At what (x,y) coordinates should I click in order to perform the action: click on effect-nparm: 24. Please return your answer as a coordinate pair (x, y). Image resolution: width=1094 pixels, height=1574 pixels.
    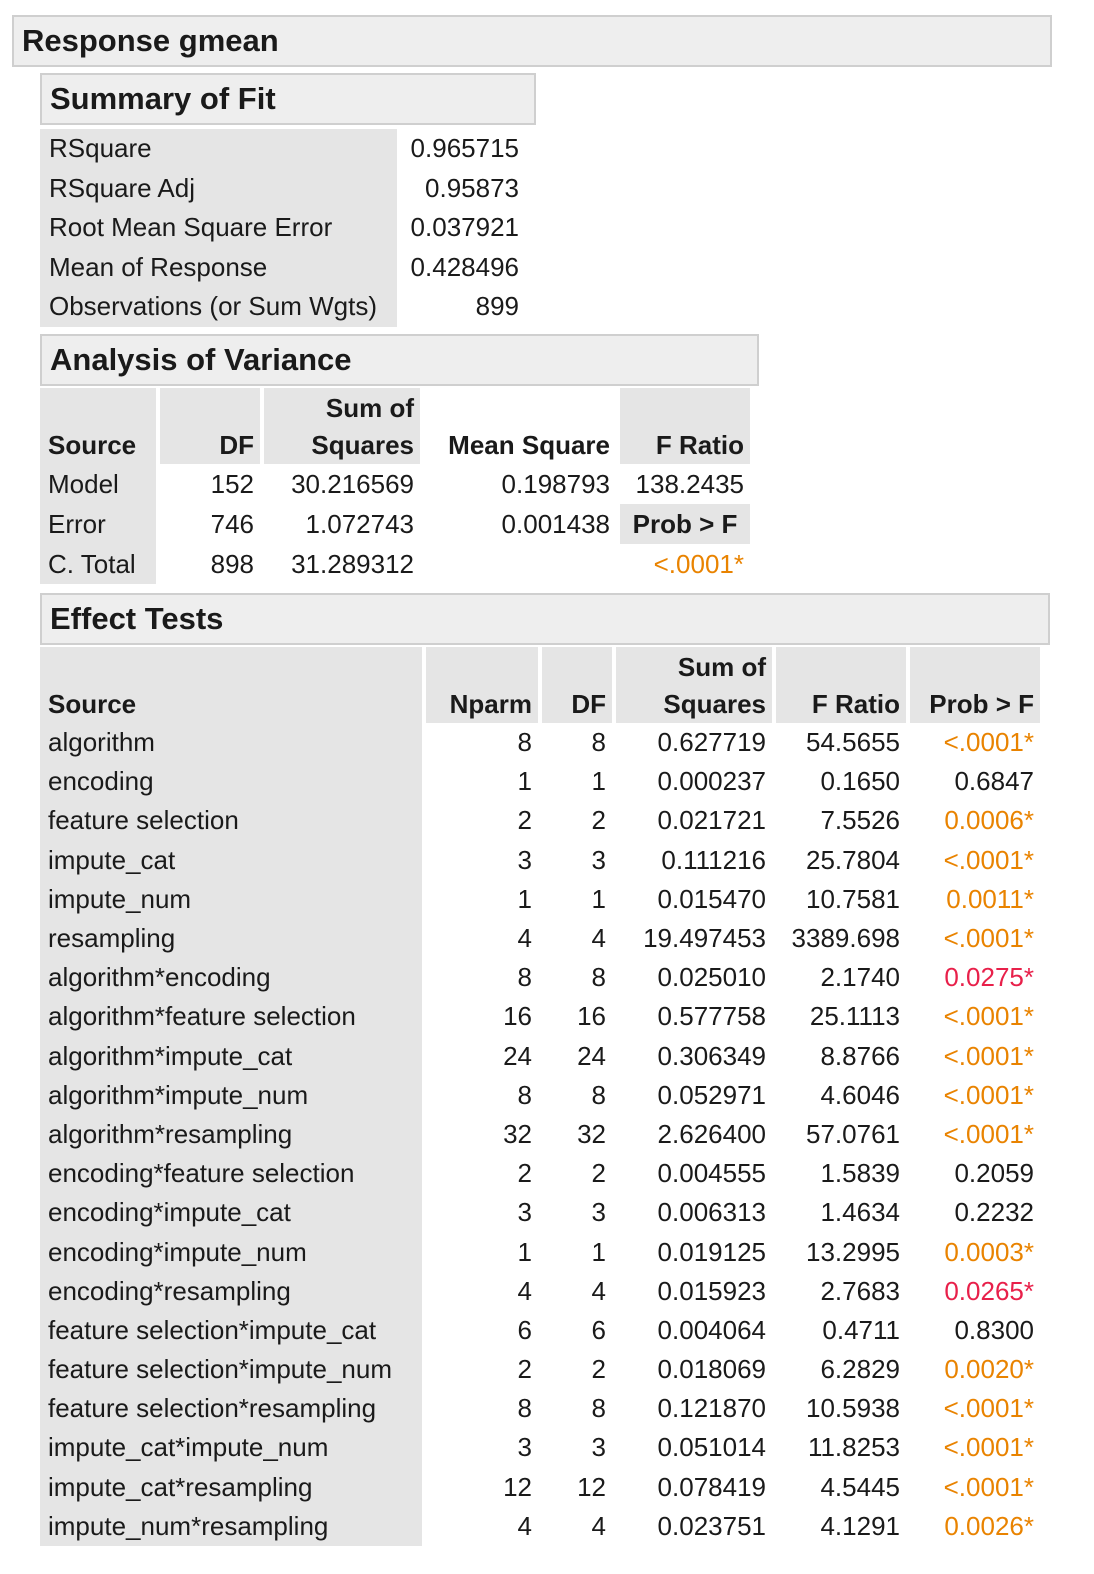
    Looking at the image, I should click on (517, 1055).